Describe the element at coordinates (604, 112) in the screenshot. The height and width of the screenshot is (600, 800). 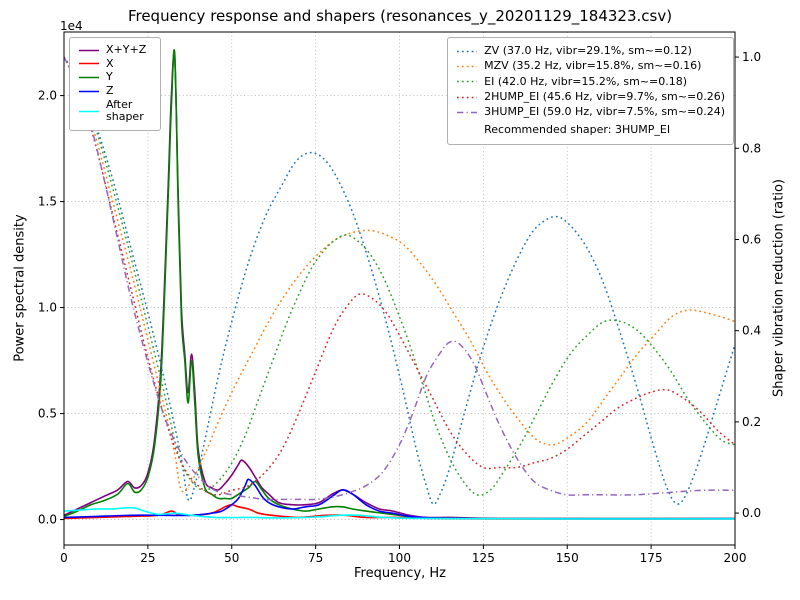
I see `legend-item-label: 3HUMP_EI (59.0 Hz, vibr=7.5%, sm~=0.24)` at that location.